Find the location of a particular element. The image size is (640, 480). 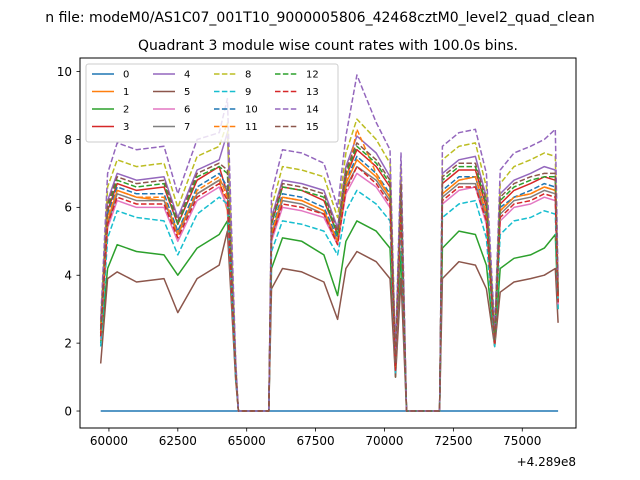

legend-label-10: 10 is located at coordinates (251, 110).